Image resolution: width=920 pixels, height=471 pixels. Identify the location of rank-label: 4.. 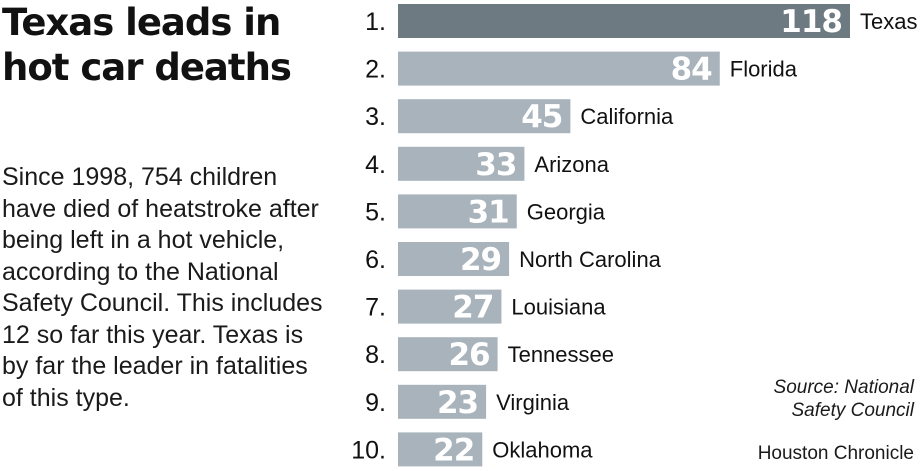
(375, 165).